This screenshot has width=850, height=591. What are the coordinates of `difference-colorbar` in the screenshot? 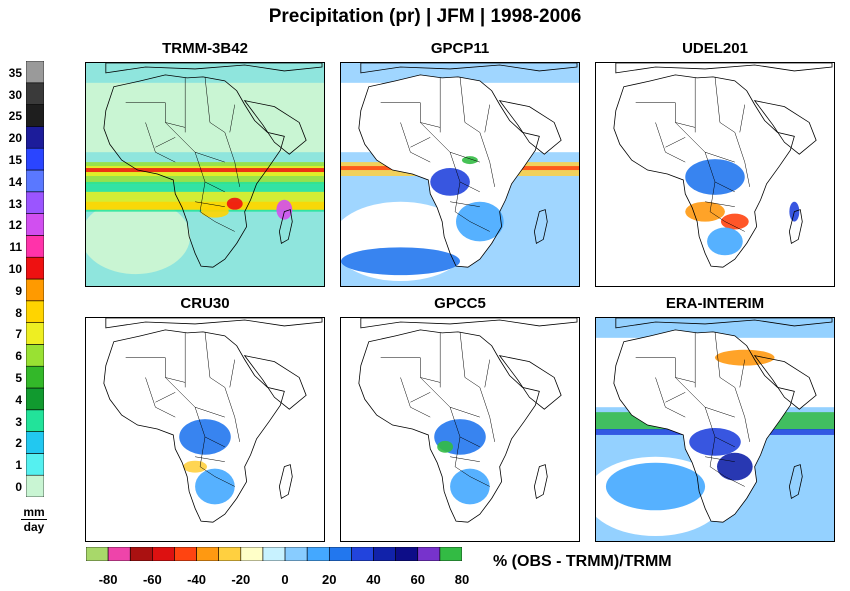 It's located at (274, 554).